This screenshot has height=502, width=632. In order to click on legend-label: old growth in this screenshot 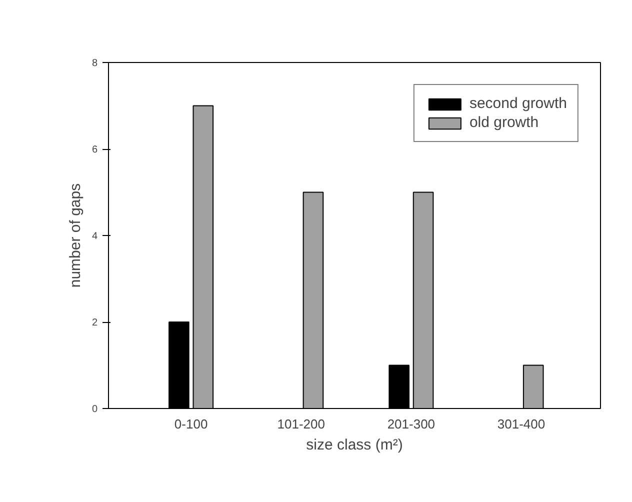, I will do `click(504, 122)`.